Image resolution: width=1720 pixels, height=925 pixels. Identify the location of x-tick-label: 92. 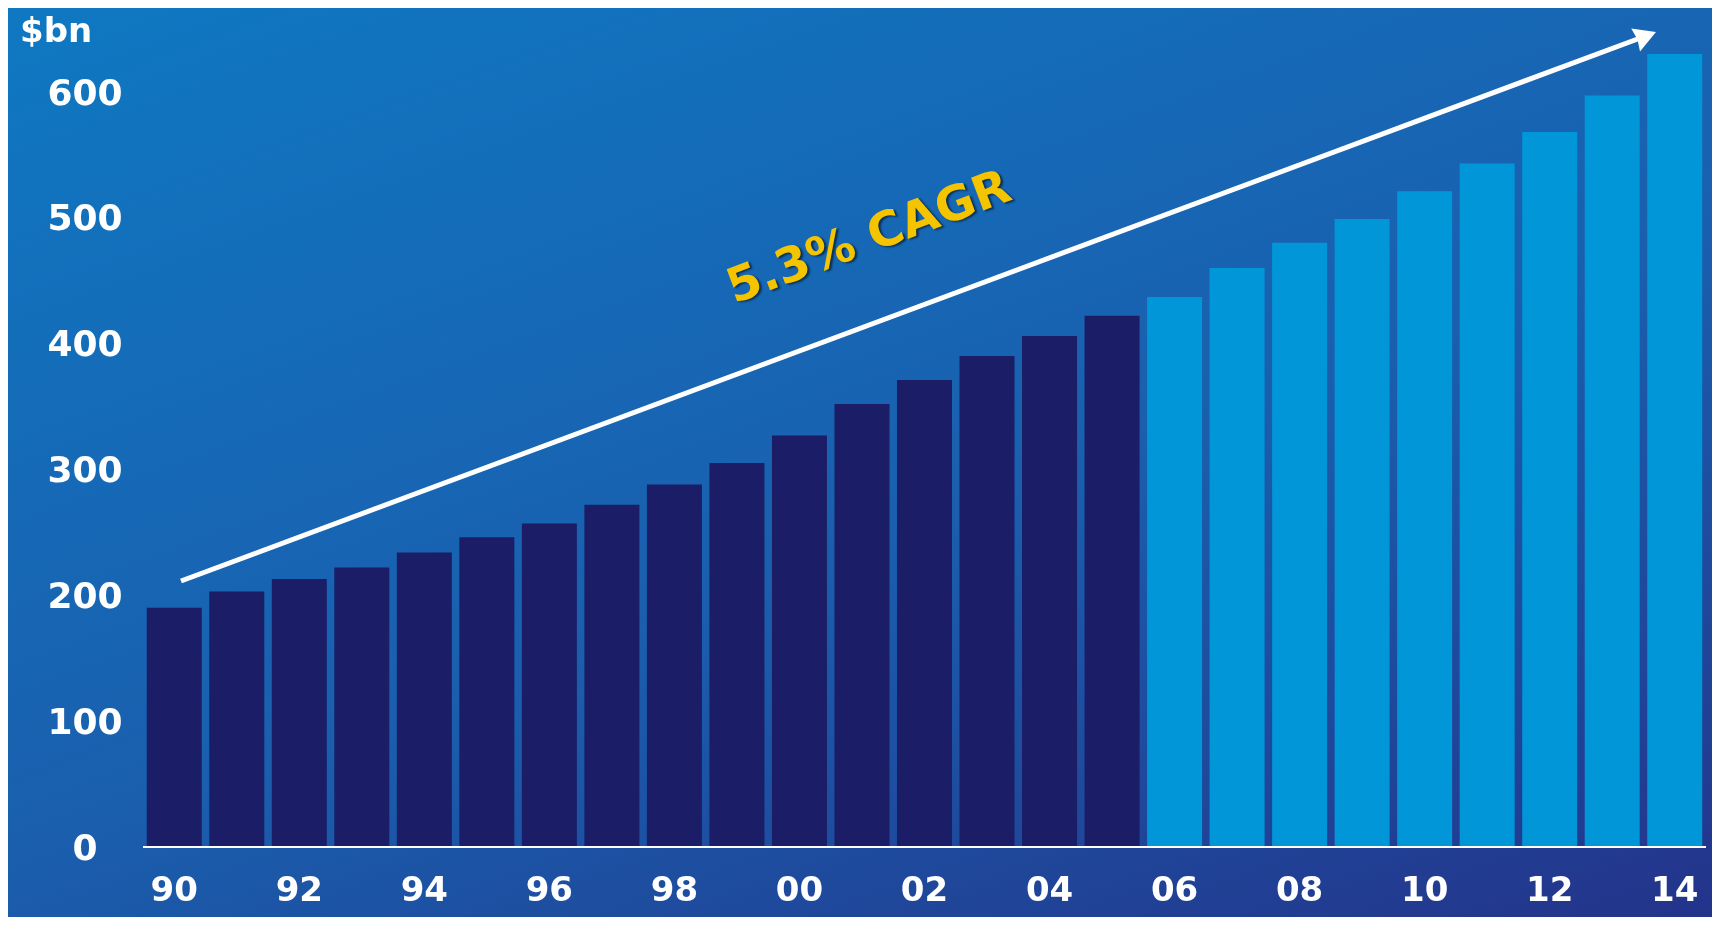
(299, 889).